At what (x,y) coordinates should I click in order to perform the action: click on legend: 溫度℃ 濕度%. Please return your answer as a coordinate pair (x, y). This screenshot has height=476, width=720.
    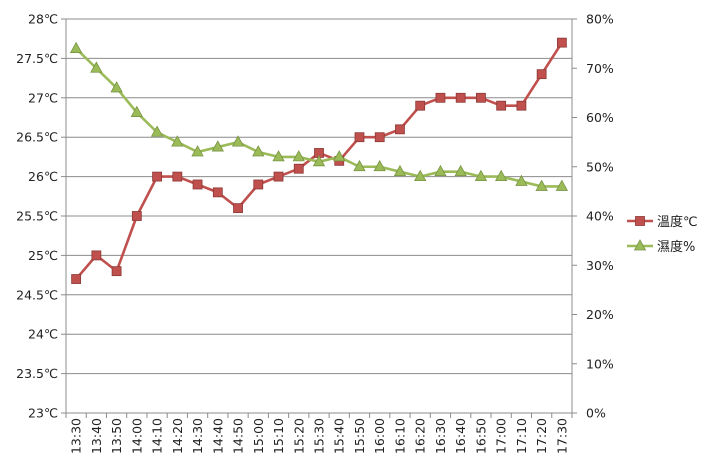
    Looking at the image, I should click on (662, 234).